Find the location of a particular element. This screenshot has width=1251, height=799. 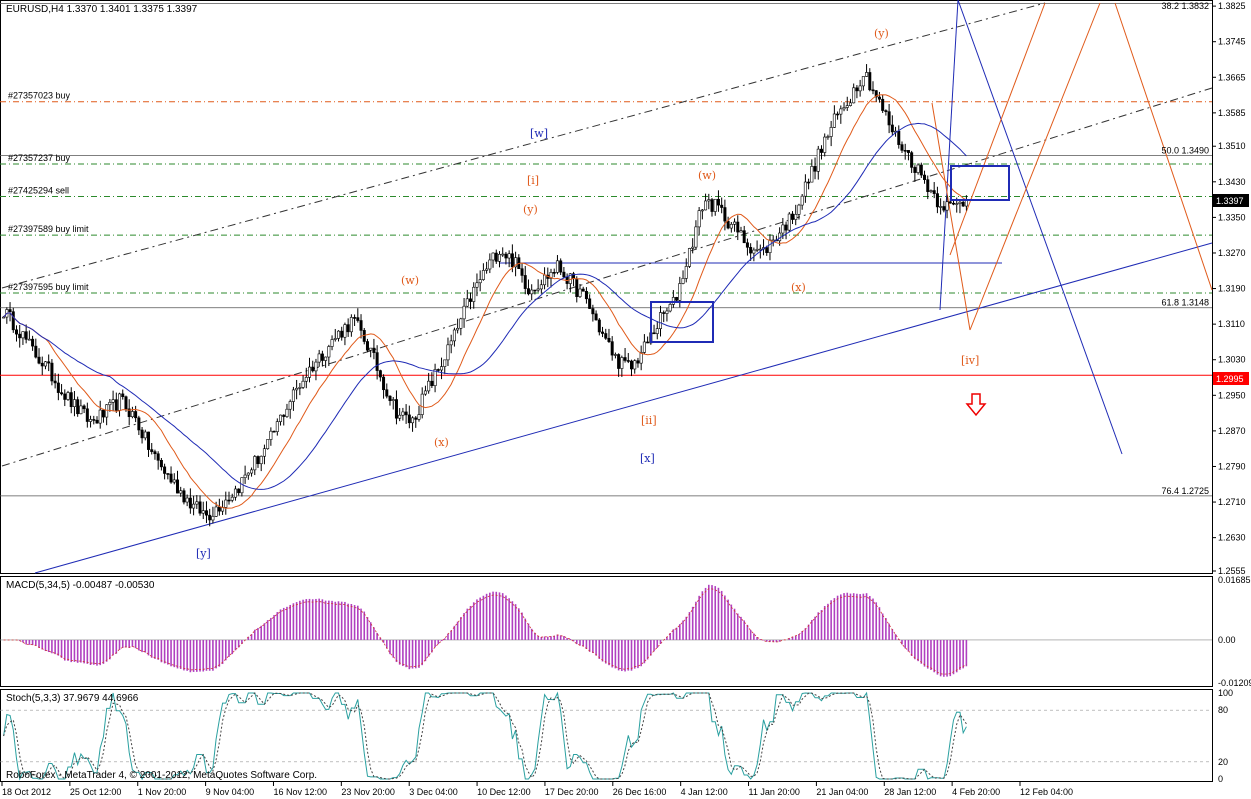

wave-label: [y] is located at coordinates (203, 553).